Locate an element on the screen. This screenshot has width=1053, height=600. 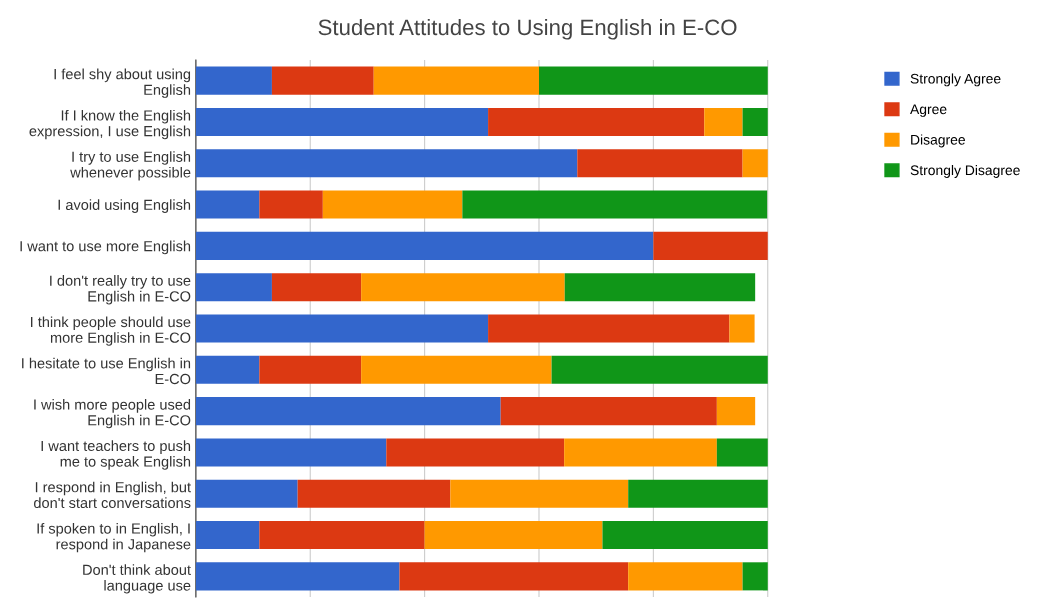
legend-label: Strongly Disagree is located at coordinates (965, 171).